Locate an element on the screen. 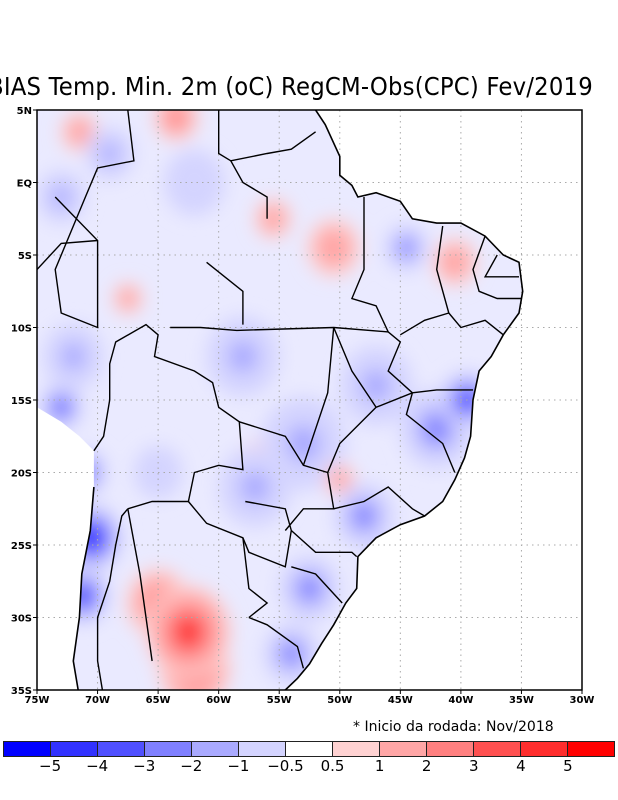  lon-tick-label: 35W is located at coordinates (521, 700).